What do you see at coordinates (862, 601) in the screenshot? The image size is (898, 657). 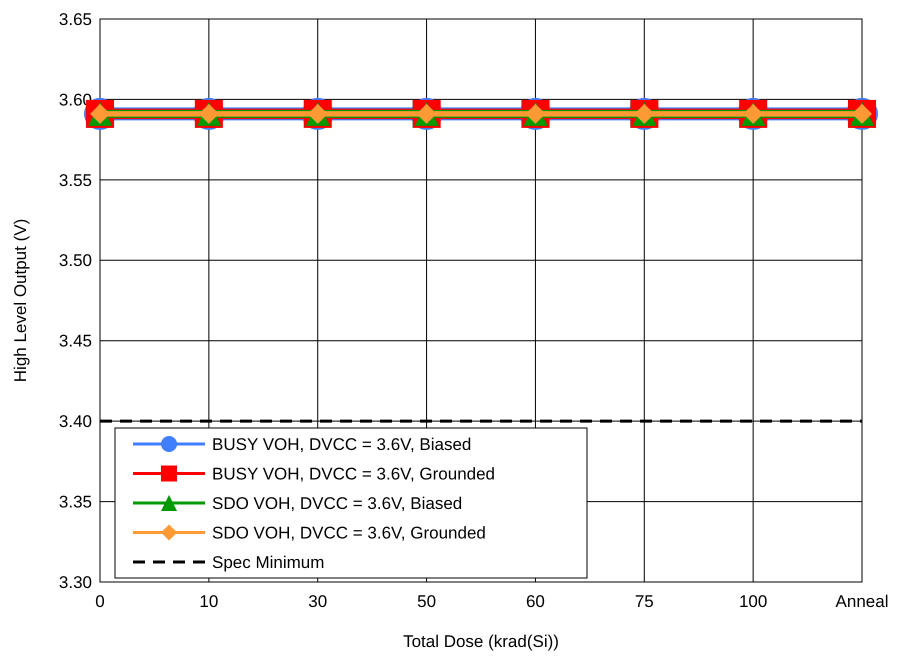 I see `x-tick-label: Anneal` at bounding box center [862, 601].